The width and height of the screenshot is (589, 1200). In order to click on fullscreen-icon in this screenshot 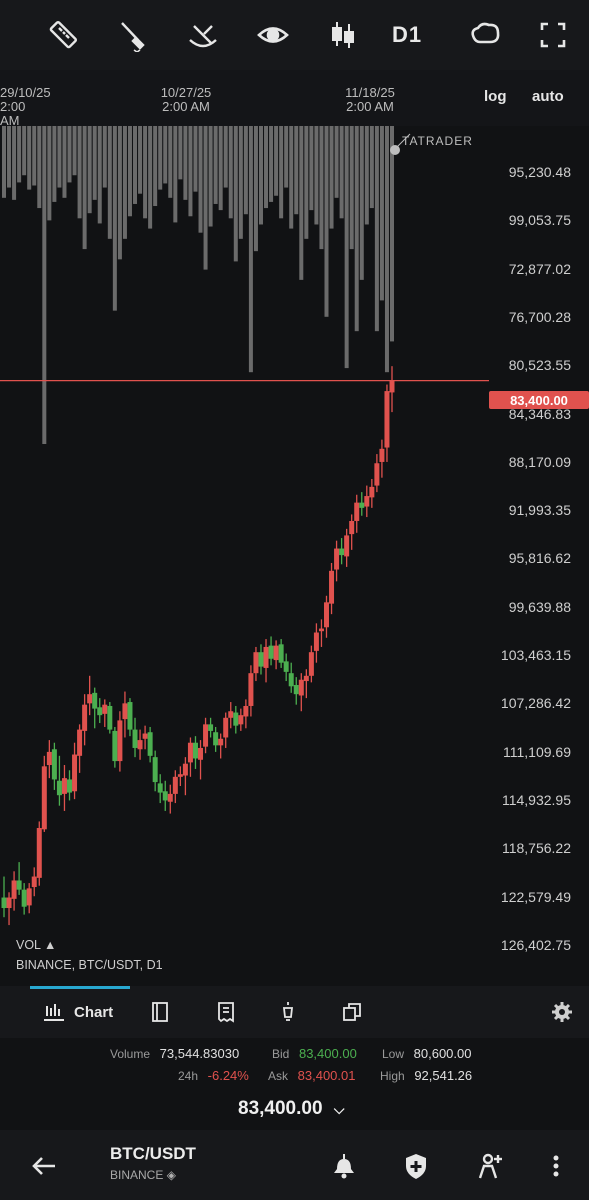, I will do `click(553, 35)`.